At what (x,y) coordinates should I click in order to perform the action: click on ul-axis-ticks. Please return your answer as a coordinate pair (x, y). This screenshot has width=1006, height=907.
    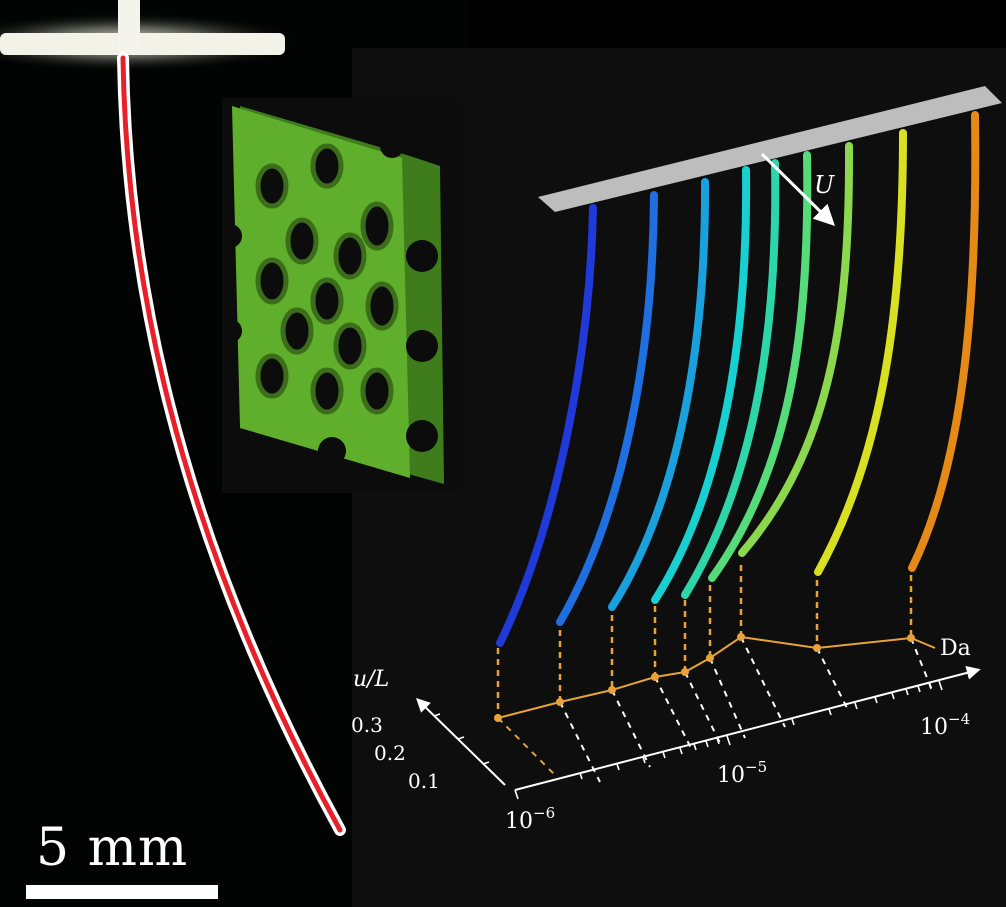
    Looking at the image, I should click on (461, 739).